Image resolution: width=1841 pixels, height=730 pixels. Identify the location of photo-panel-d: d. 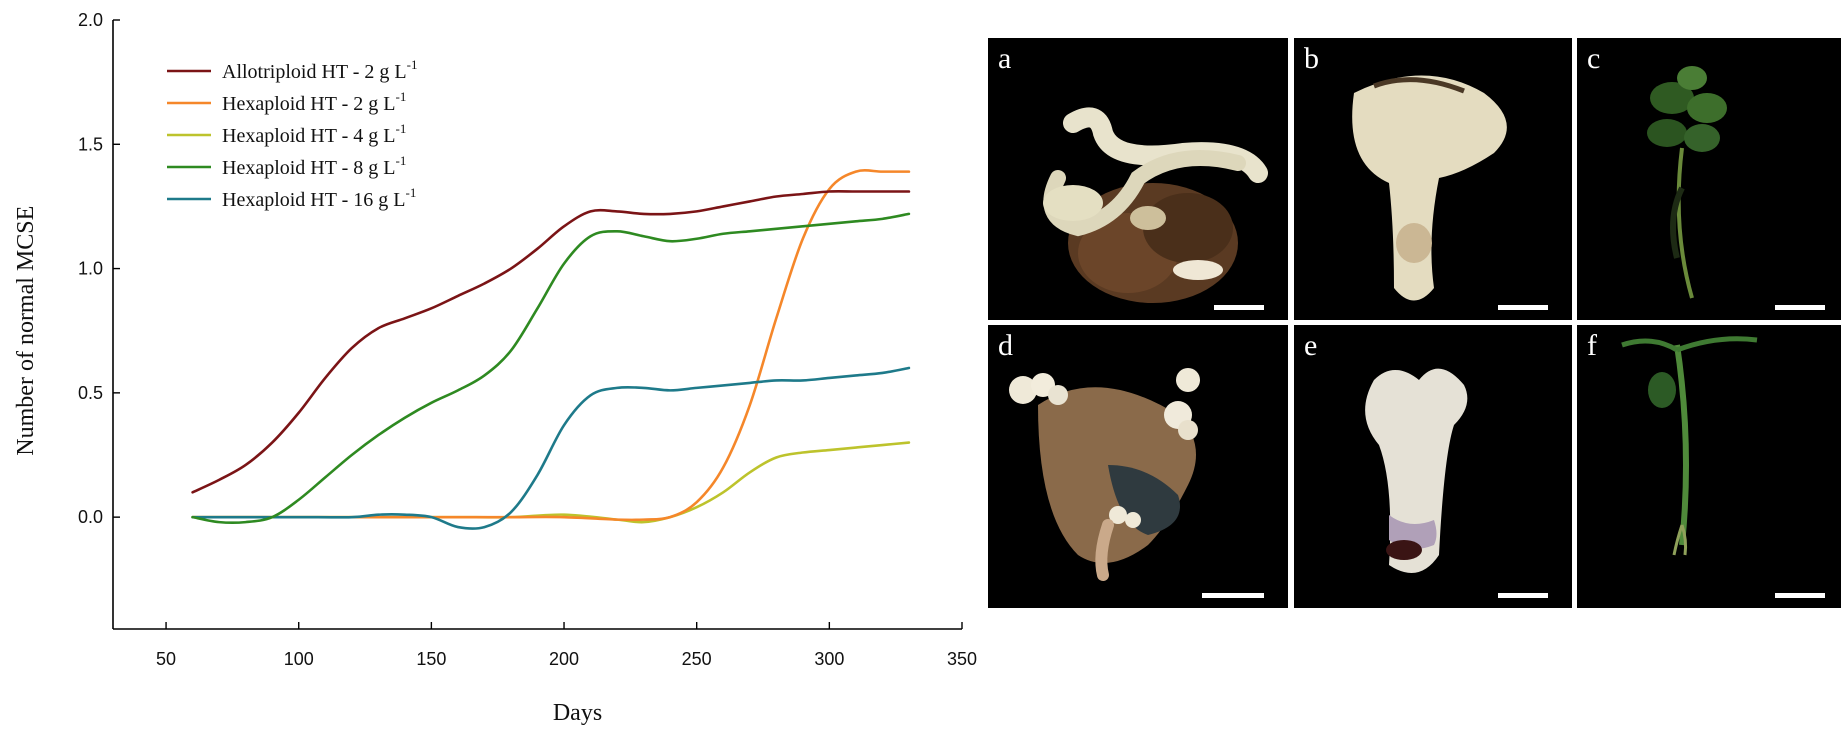
(1138, 466).